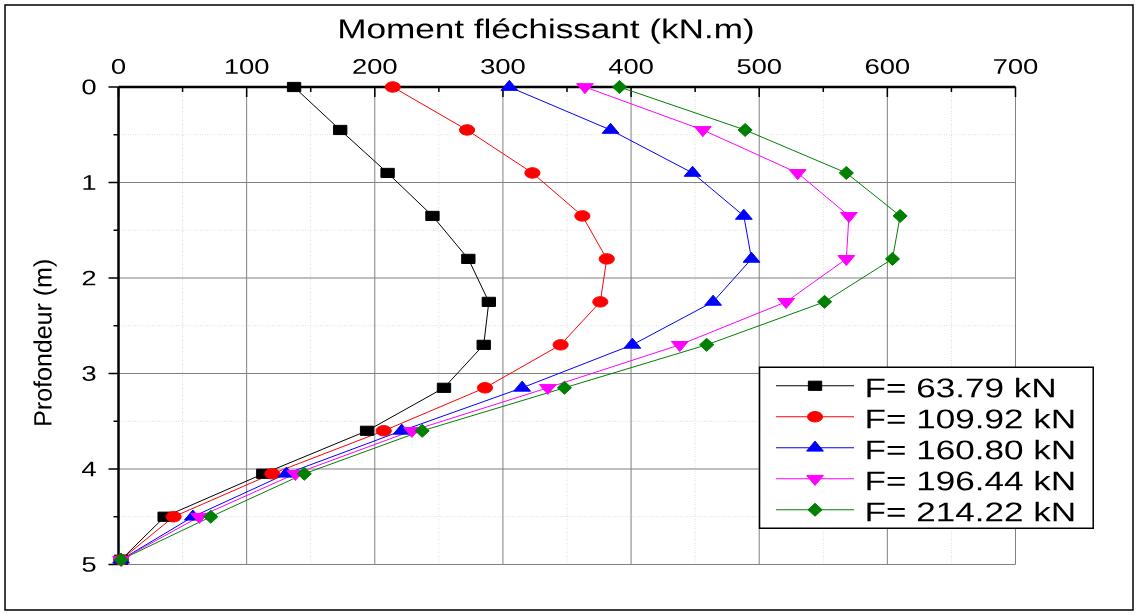 The width and height of the screenshot is (1141, 616). Describe the element at coordinates (630, 66) in the screenshot. I see `x-tick-label: 400` at that location.